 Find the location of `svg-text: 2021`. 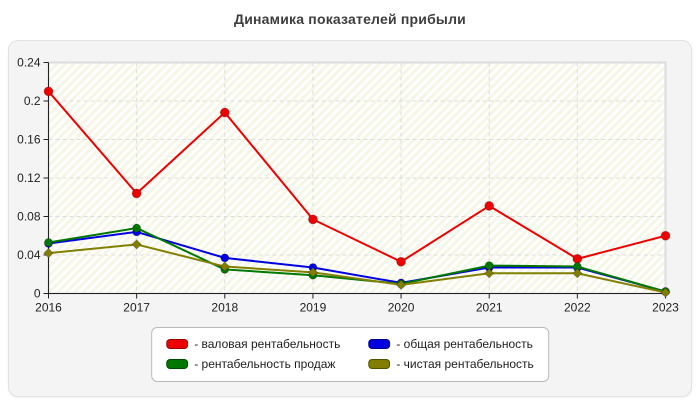

svg-text: 2021 is located at coordinates (489, 308).